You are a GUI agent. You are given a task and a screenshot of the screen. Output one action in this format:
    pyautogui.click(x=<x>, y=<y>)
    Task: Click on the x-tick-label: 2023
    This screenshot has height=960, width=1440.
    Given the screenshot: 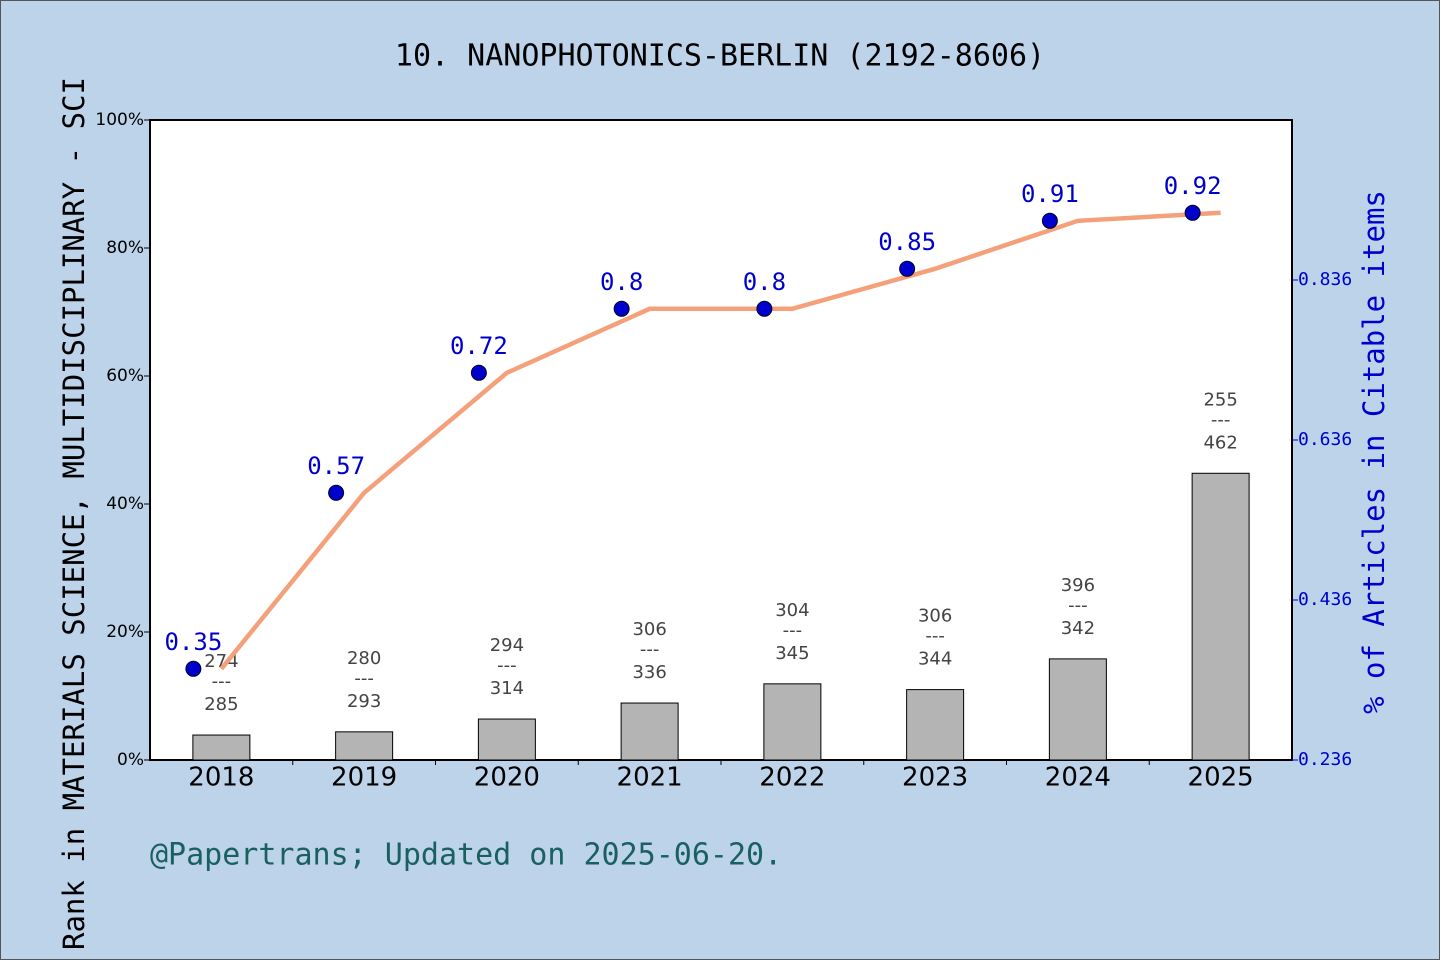 What is the action you would take?
    pyautogui.click(x=935, y=778)
    